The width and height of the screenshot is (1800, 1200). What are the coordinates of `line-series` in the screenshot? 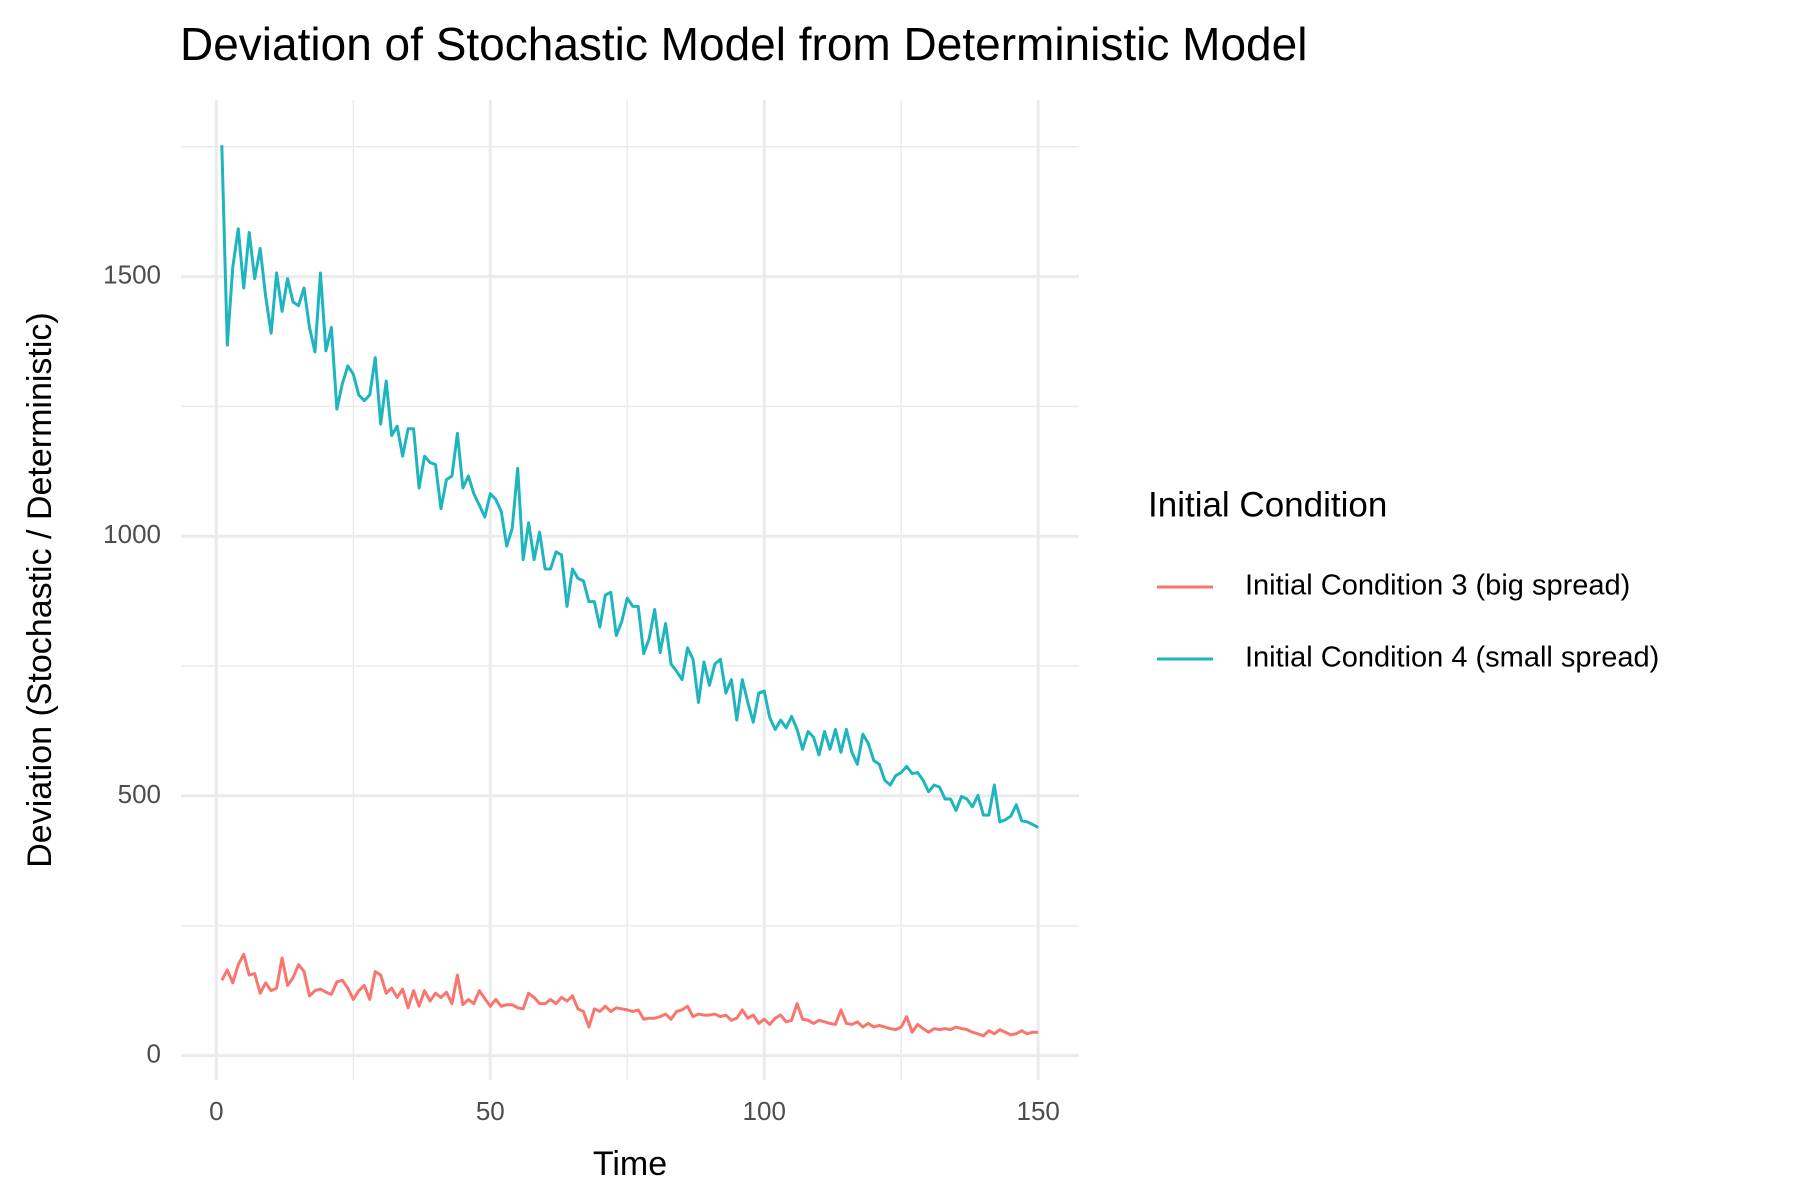 It's located at (629, 995).